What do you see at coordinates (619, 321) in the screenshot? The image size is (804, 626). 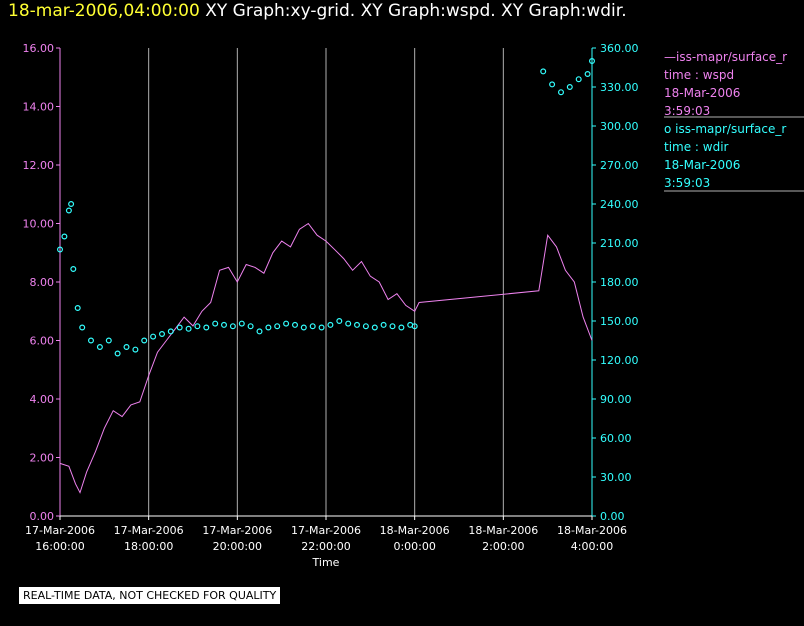 I see `y-right-tick-label: 150.00` at bounding box center [619, 321].